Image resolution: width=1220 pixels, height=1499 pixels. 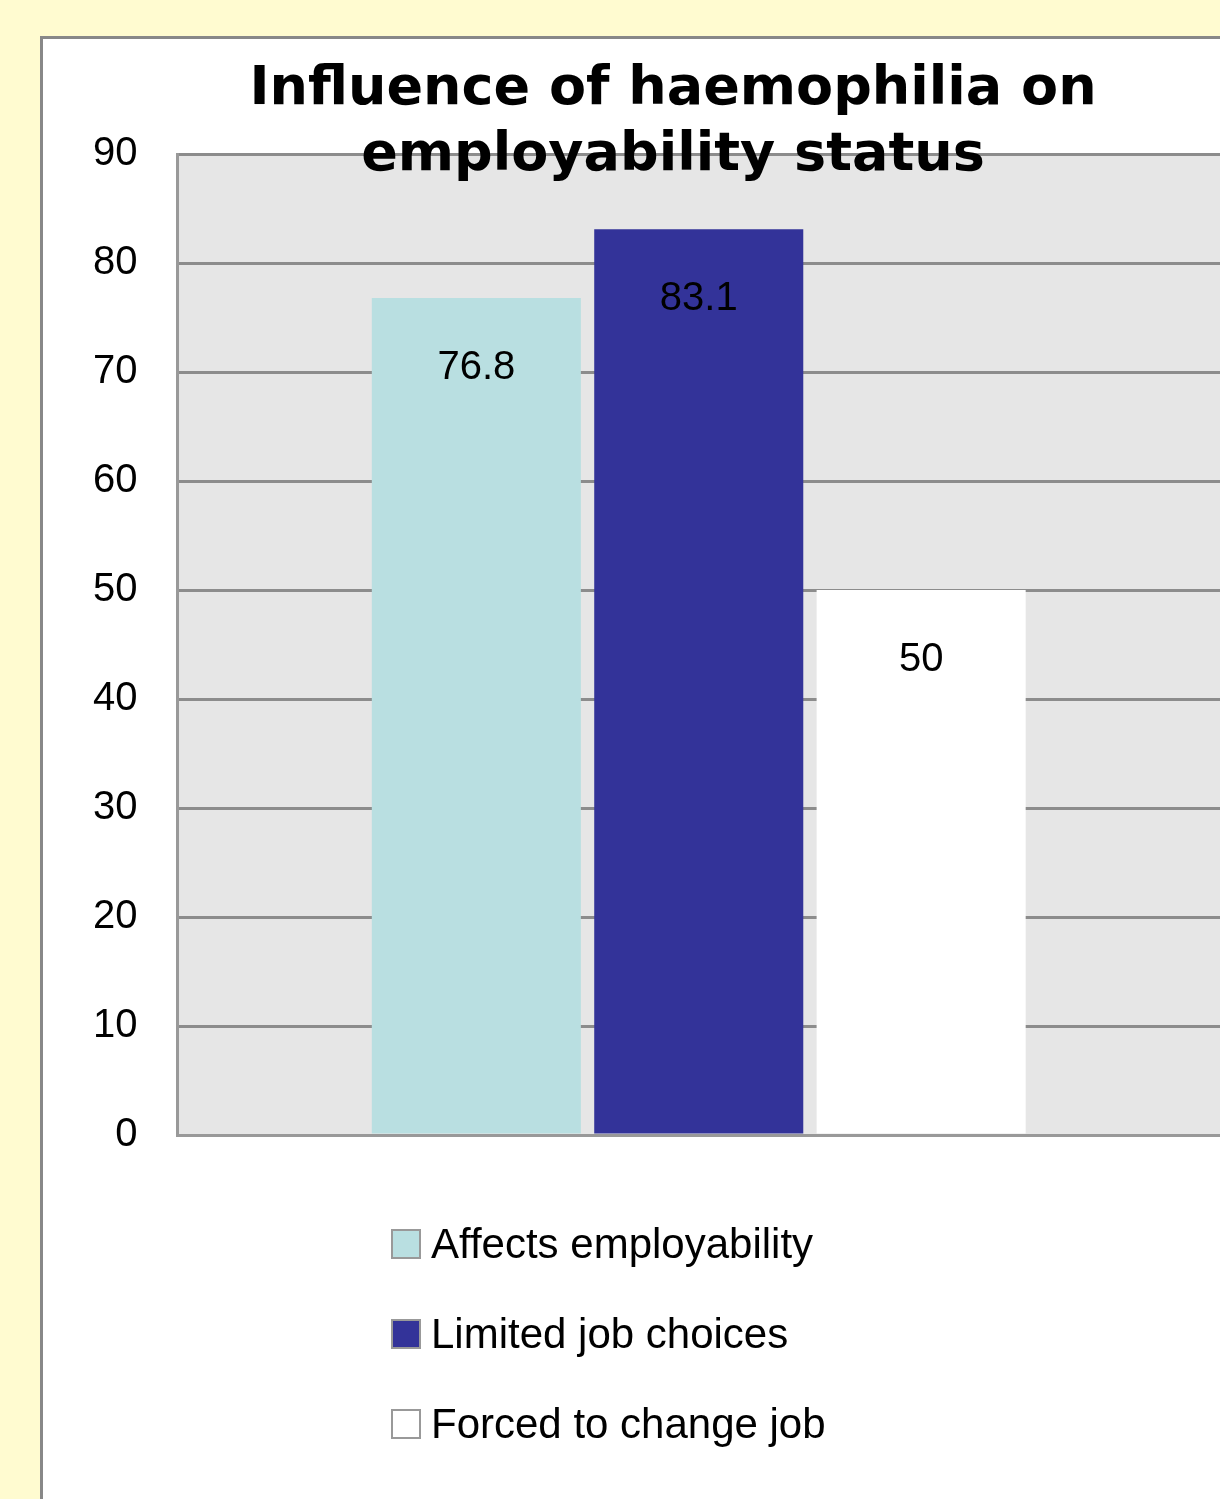 What do you see at coordinates (115, 696) in the screenshot?
I see `y-tick-label: 40` at bounding box center [115, 696].